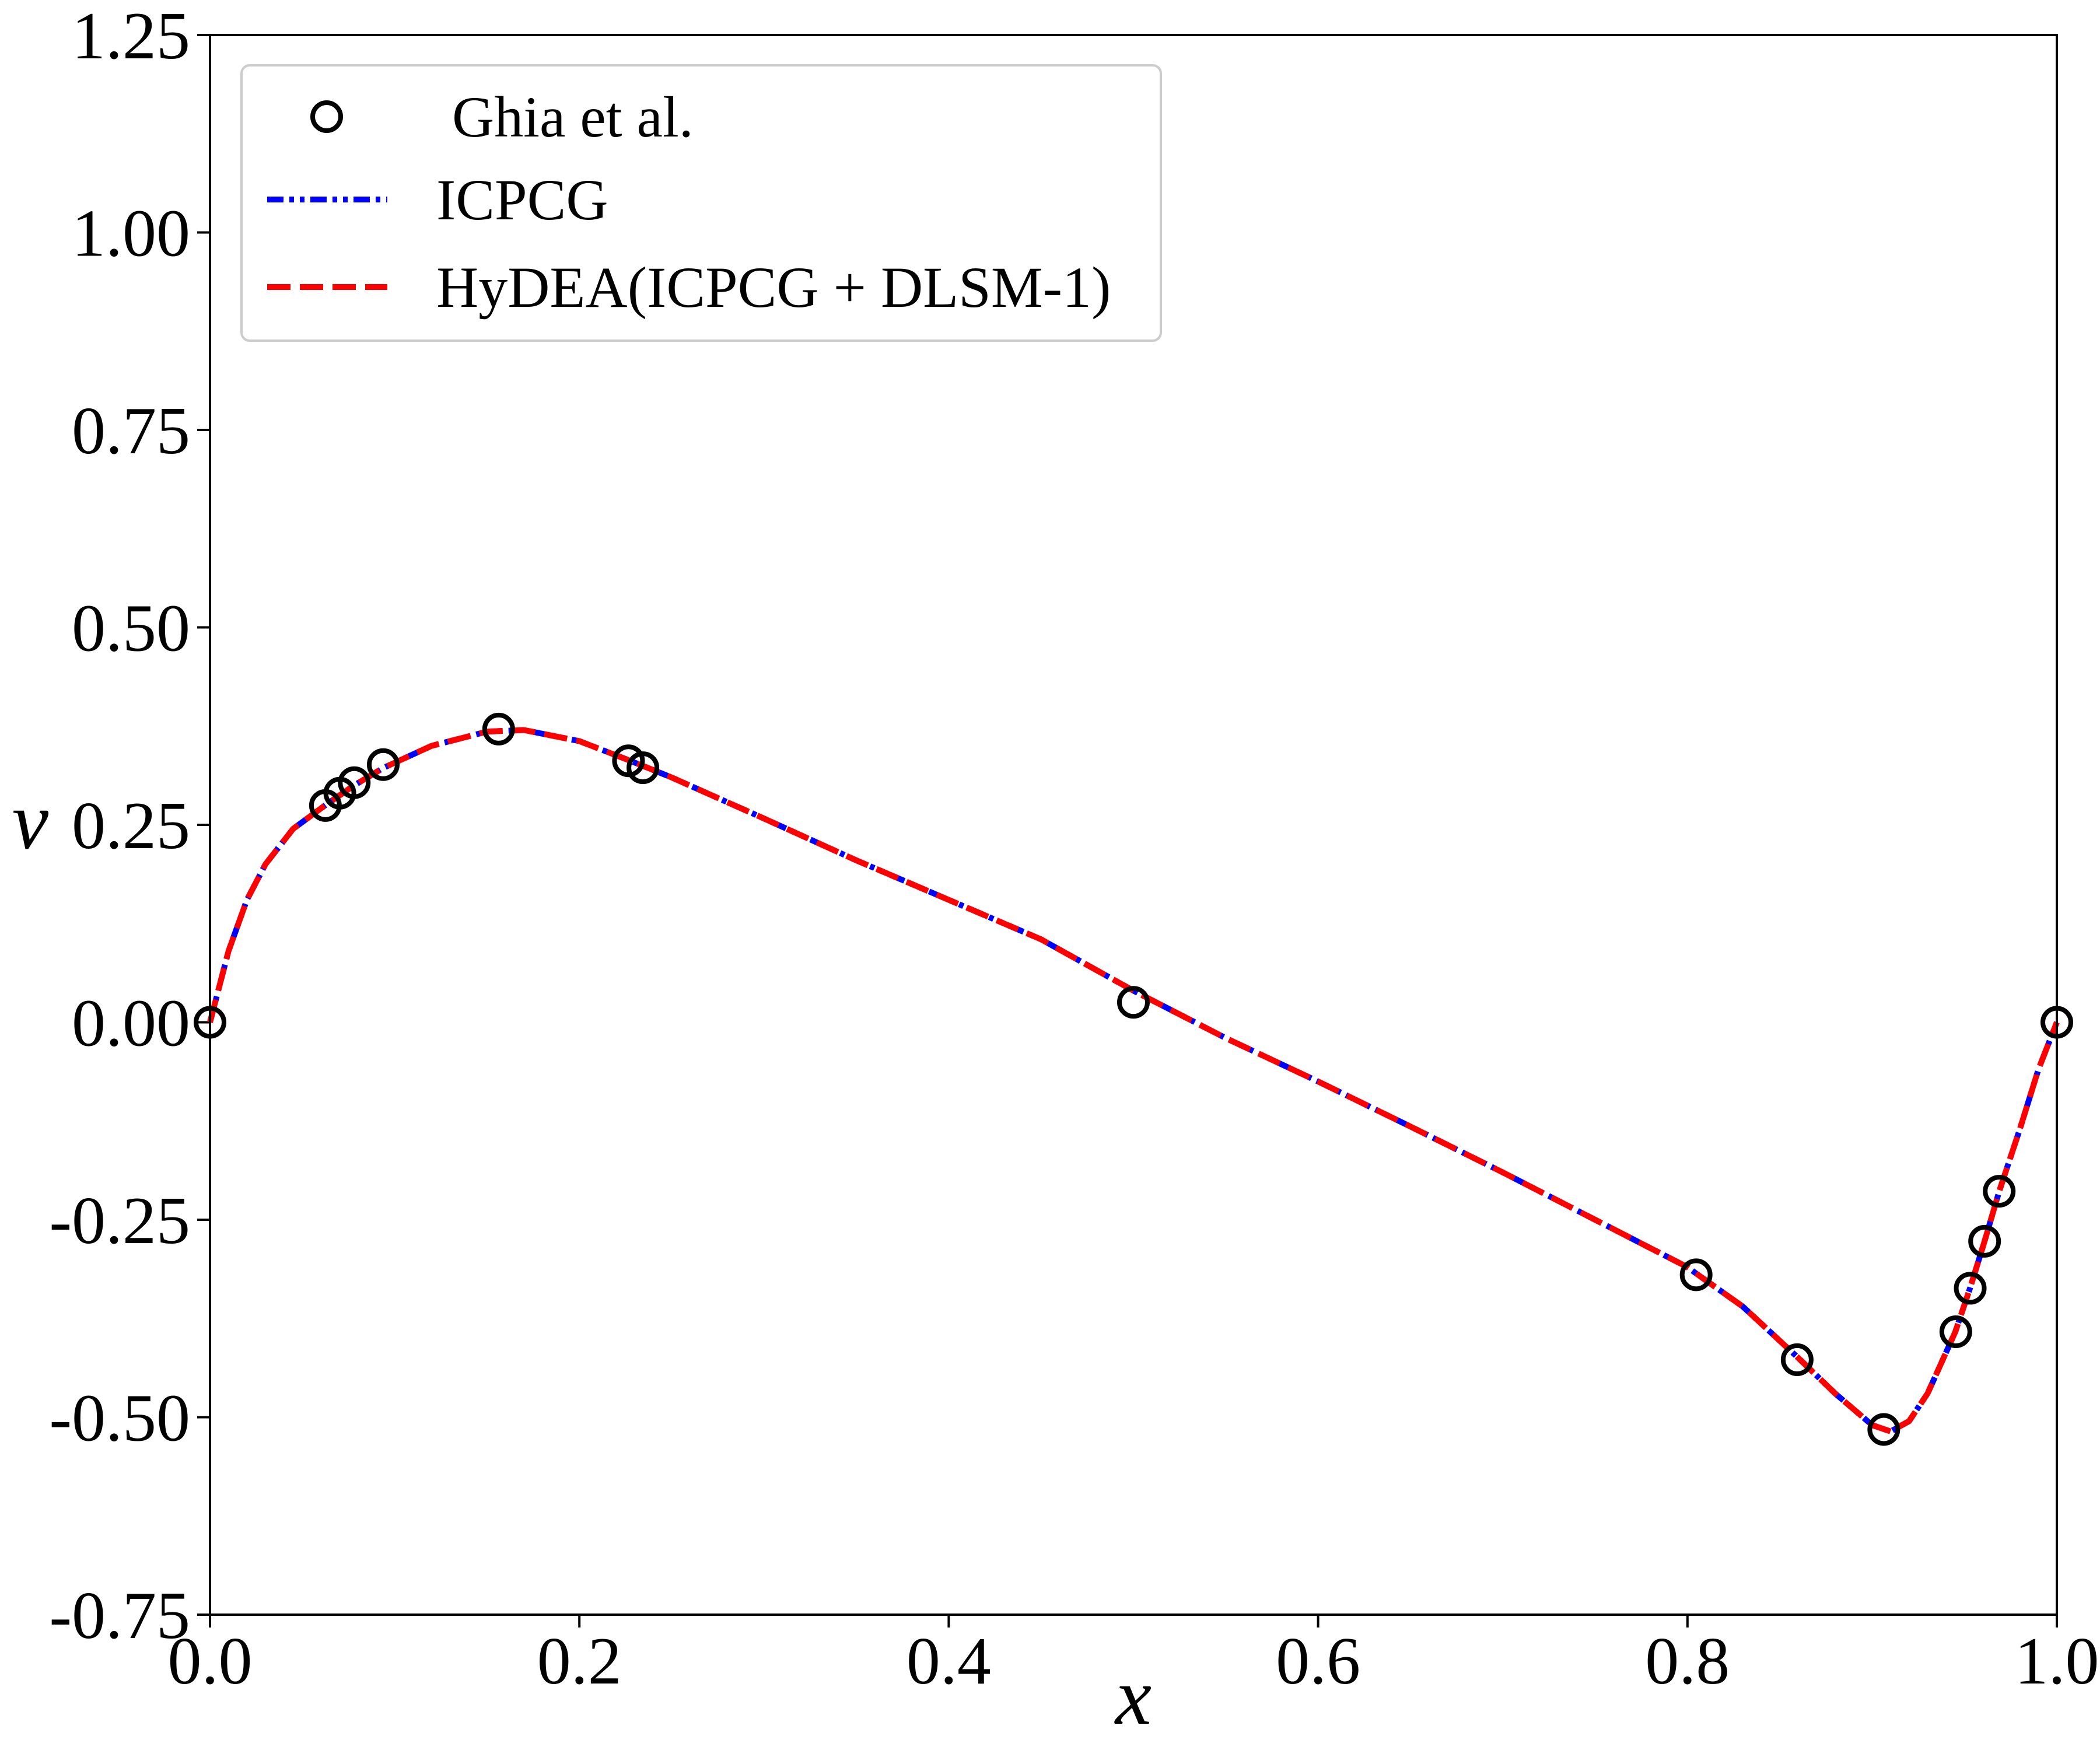 The width and height of the screenshot is (2100, 1750). Describe the element at coordinates (131, 234) in the screenshot. I see `y-tick-label: 1.00` at that location.